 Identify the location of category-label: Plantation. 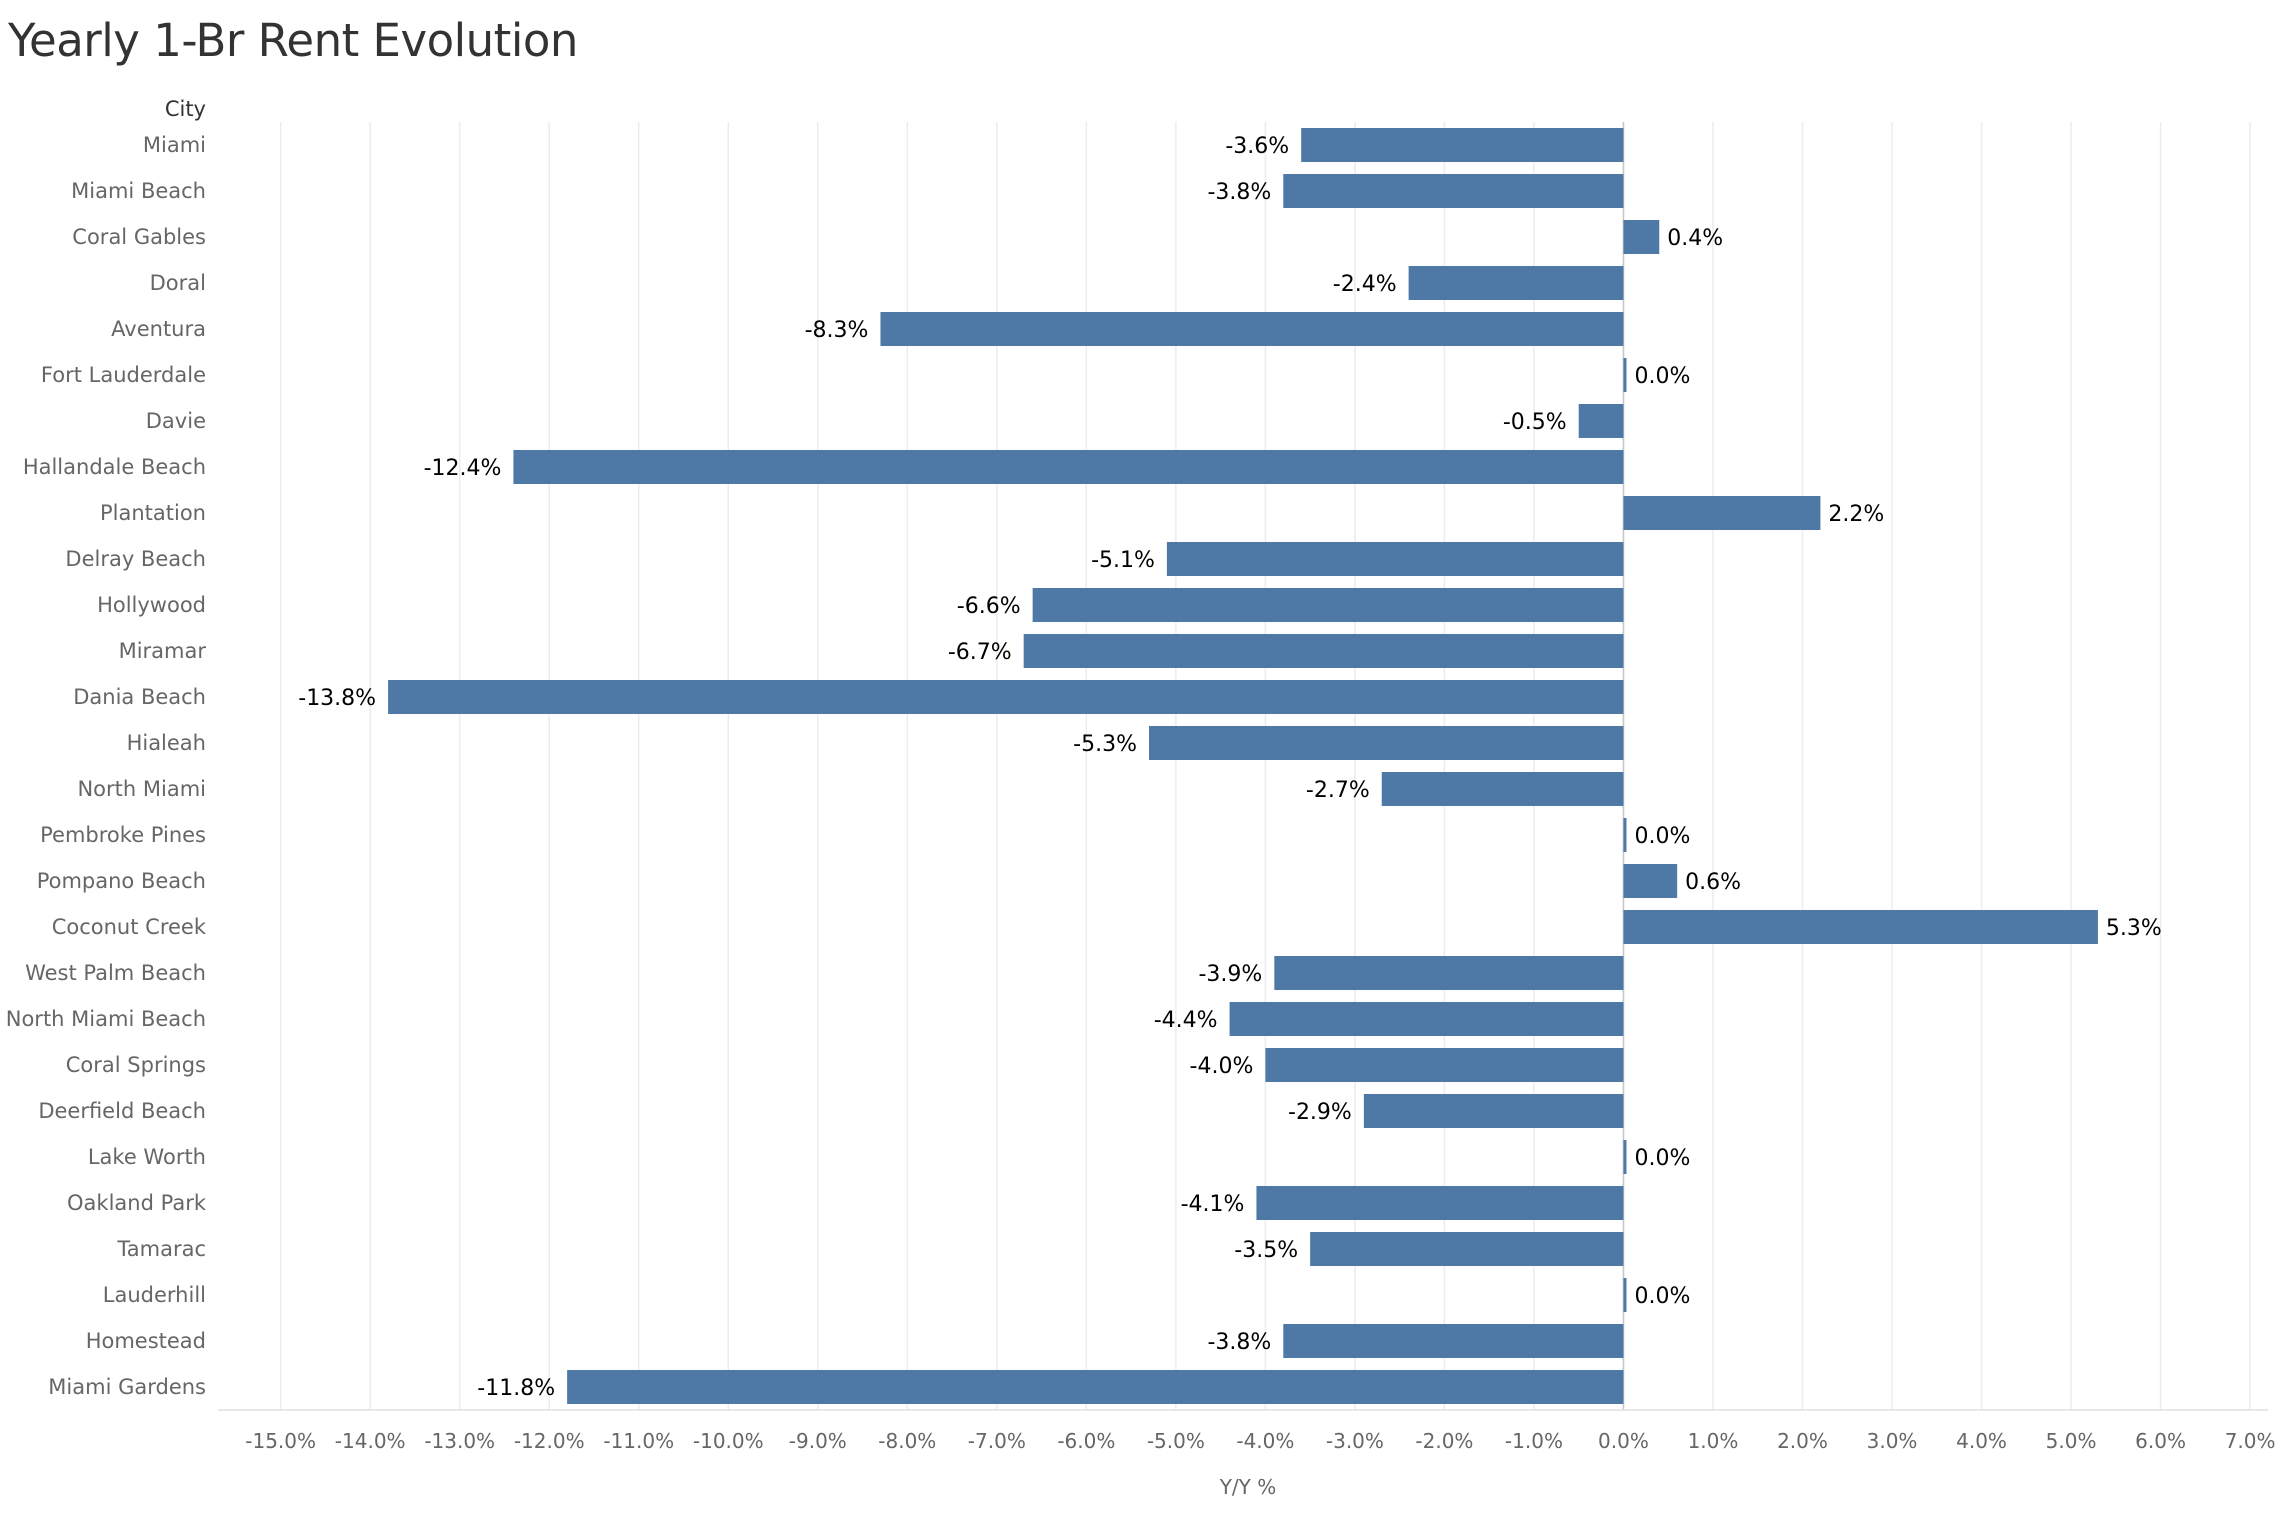
(153, 513).